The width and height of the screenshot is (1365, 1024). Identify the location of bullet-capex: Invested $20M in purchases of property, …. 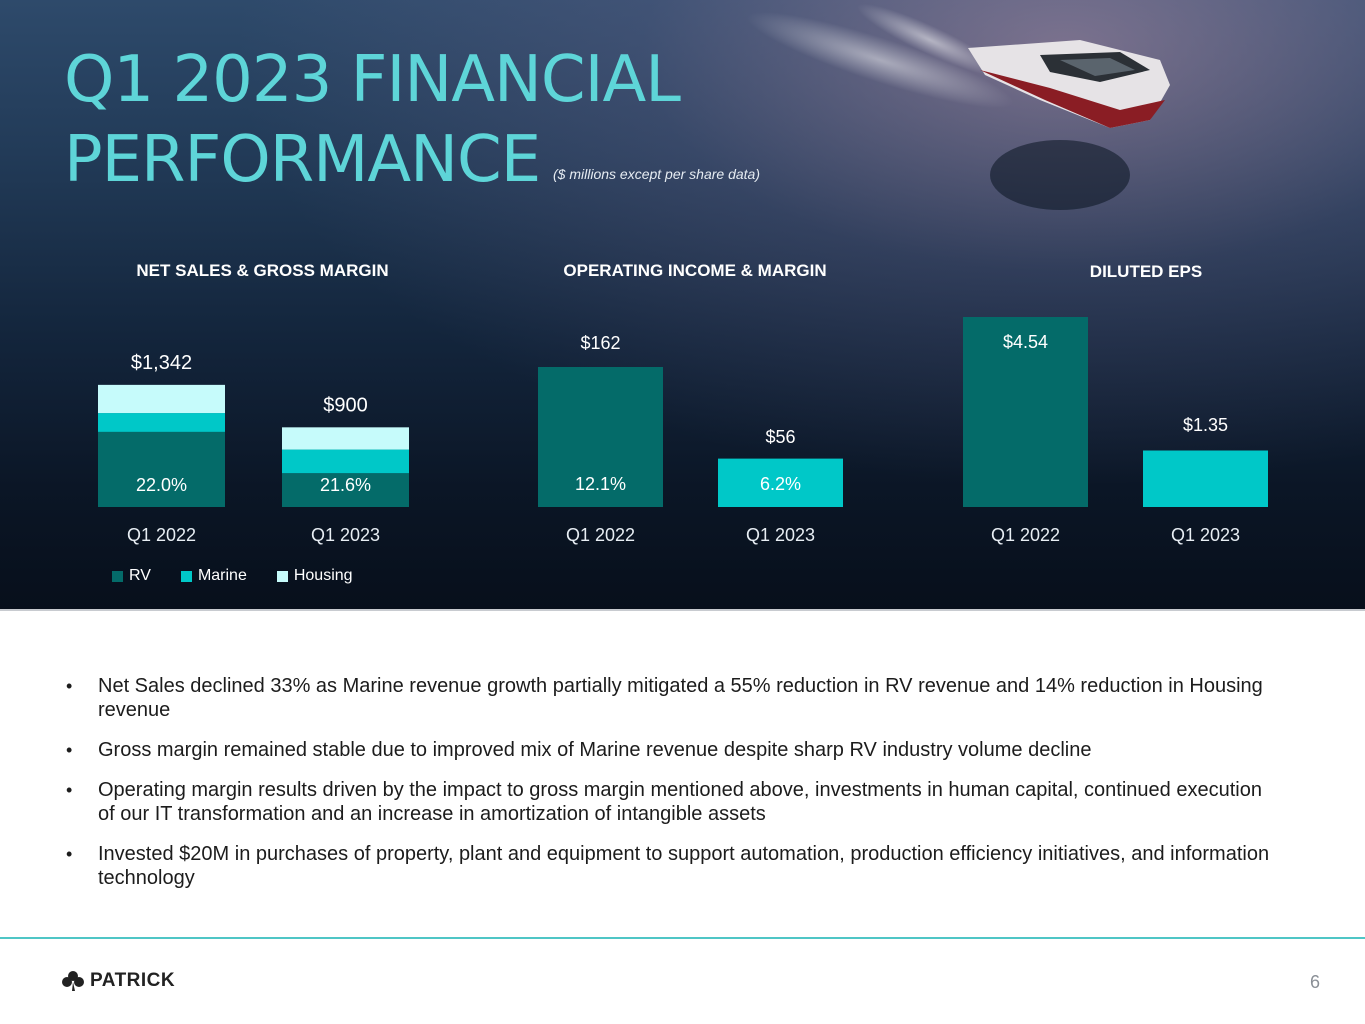
(670, 866).